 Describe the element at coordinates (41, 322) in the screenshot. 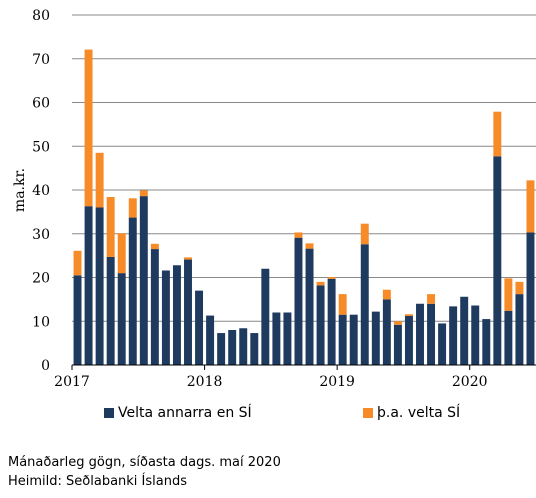

I see `y-tick-label: 10` at that location.